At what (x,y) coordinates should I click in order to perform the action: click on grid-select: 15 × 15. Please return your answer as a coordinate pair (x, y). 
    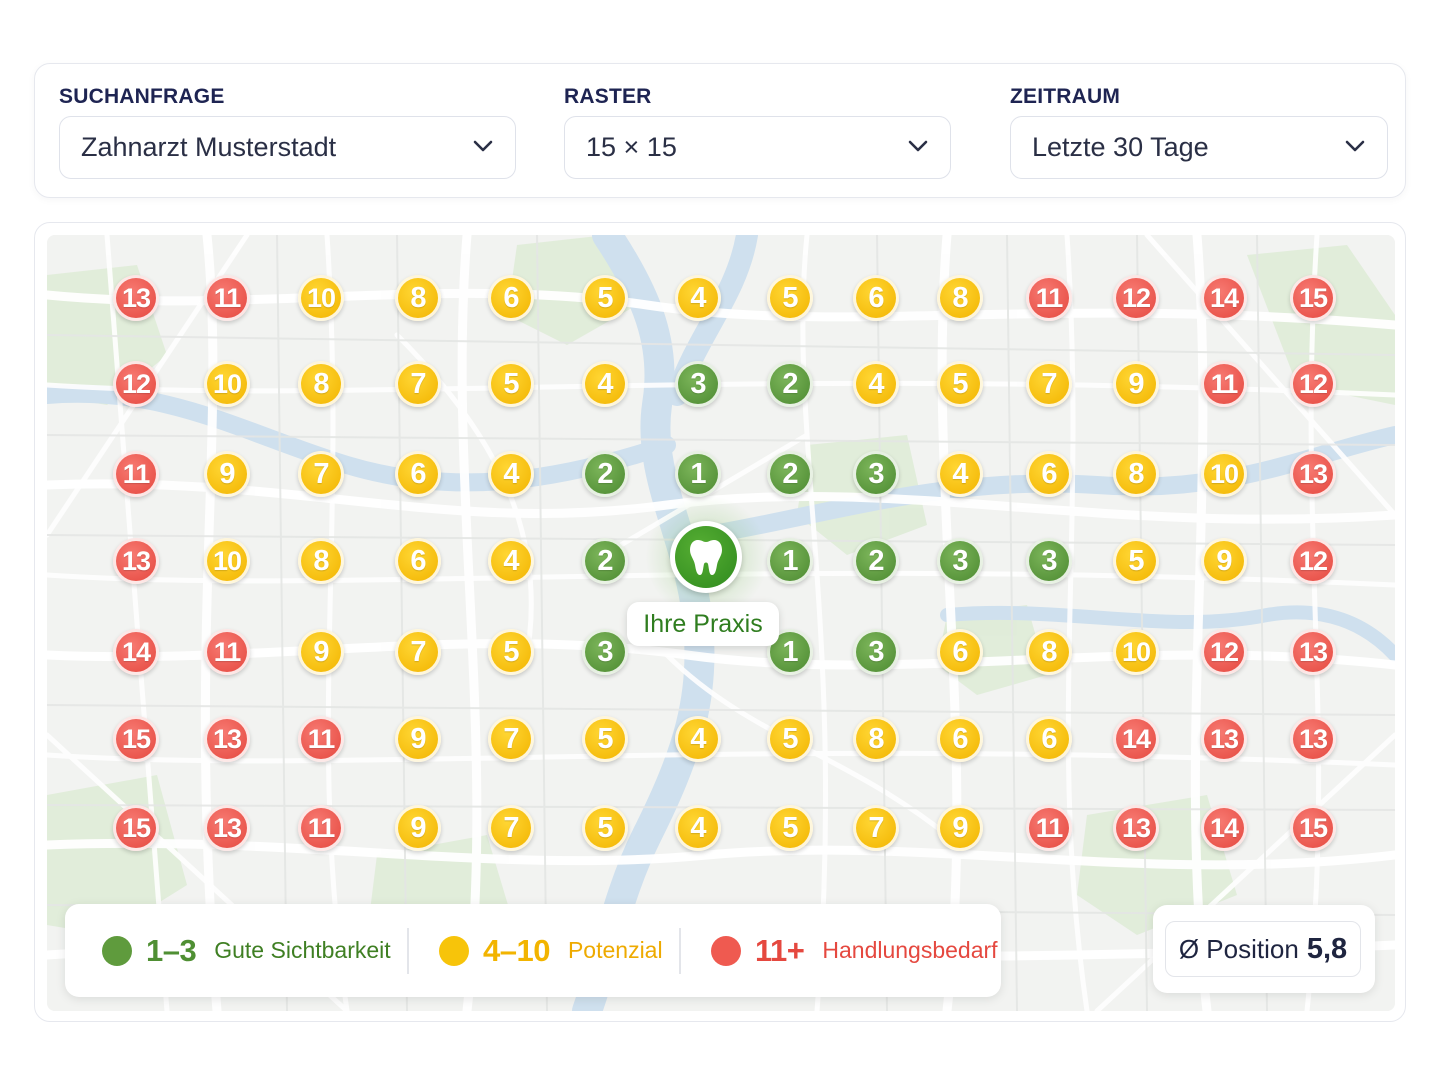
    Looking at the image, I should click on (757, 147).